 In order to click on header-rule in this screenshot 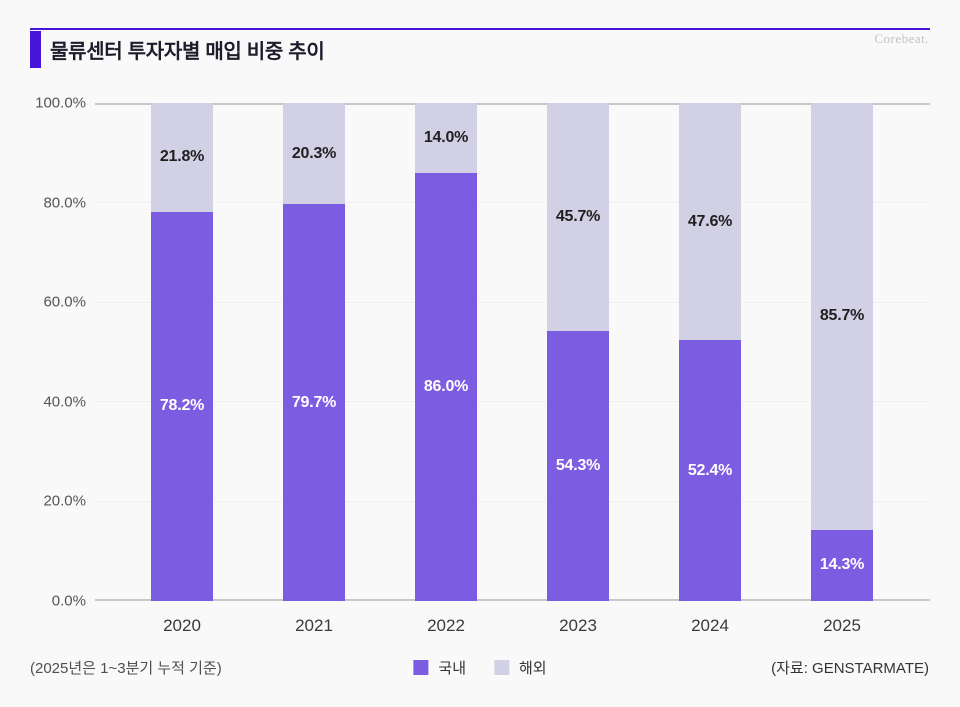, I will do `click(480, 29)`.